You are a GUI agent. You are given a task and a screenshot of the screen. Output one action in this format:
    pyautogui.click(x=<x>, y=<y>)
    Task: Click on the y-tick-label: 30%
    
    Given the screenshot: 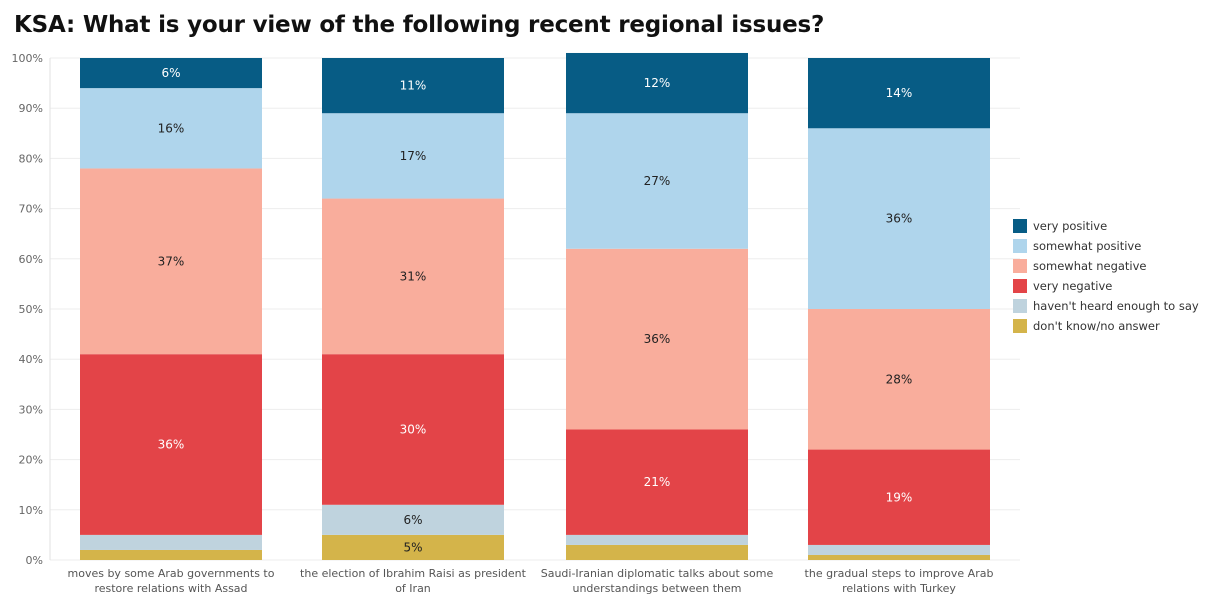 What is the action you would take?
    pyautogui.click(x=31, y=409)
    